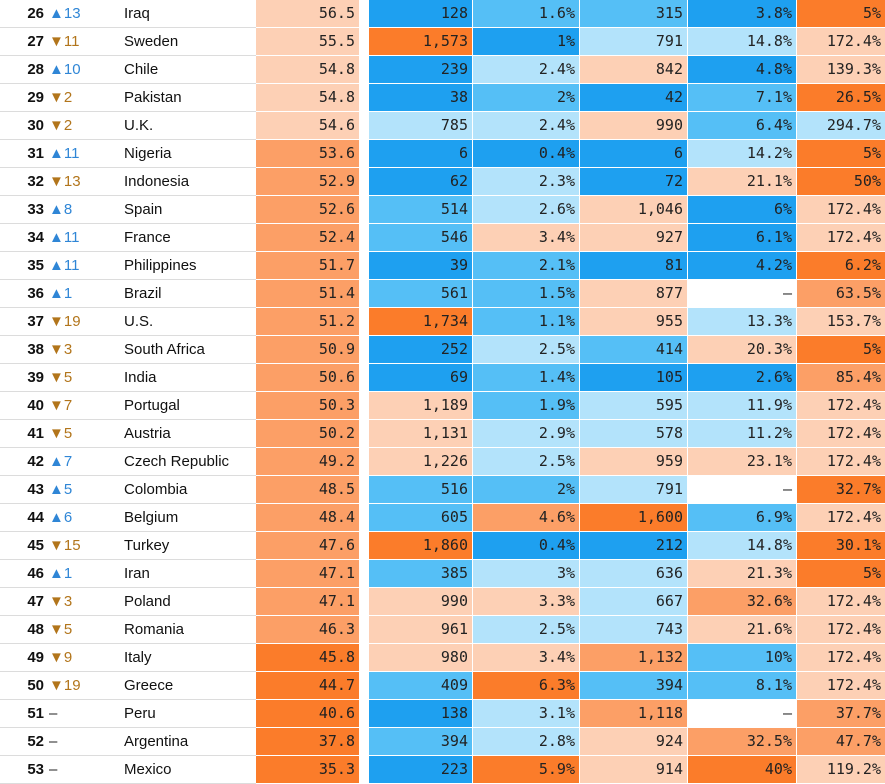 The width and height of the screenshot is (885, 784). Describe the element at coordinates (61, 489) in the screenshot. I see `rank-change-cell: ▲5` at that location.